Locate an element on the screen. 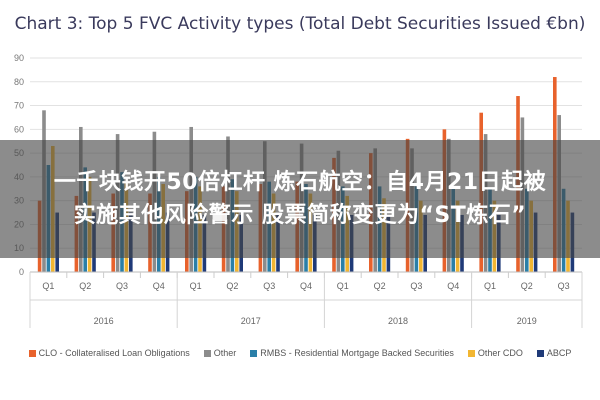  legend-label: CLO - Collateralised Loan Obligations is located at coordinates (114, 353).